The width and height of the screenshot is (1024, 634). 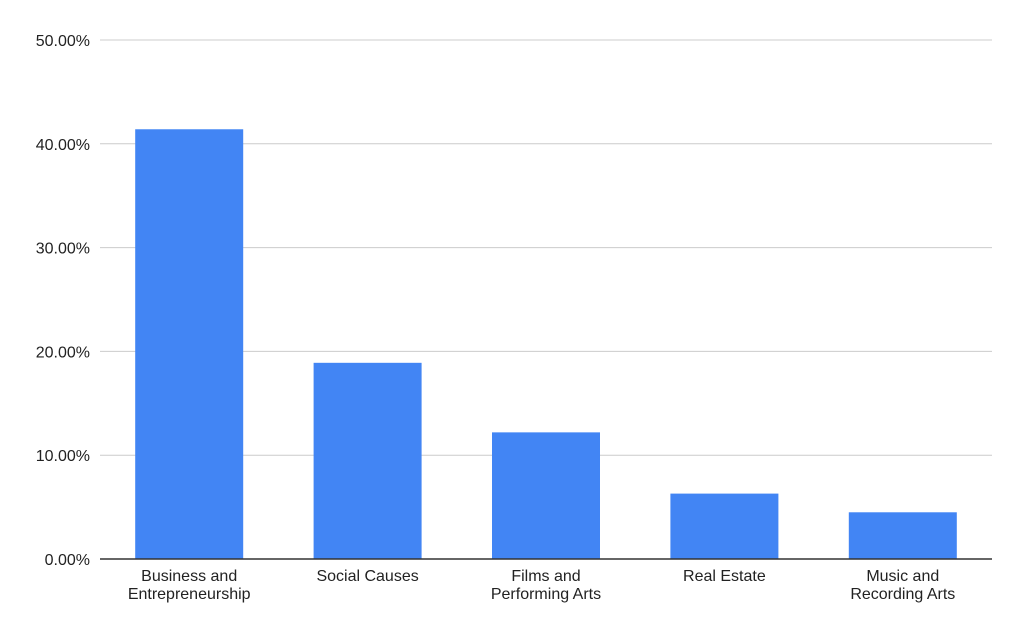 I want to click on x-category-label-line: Films and, so click(x=545, y=576).